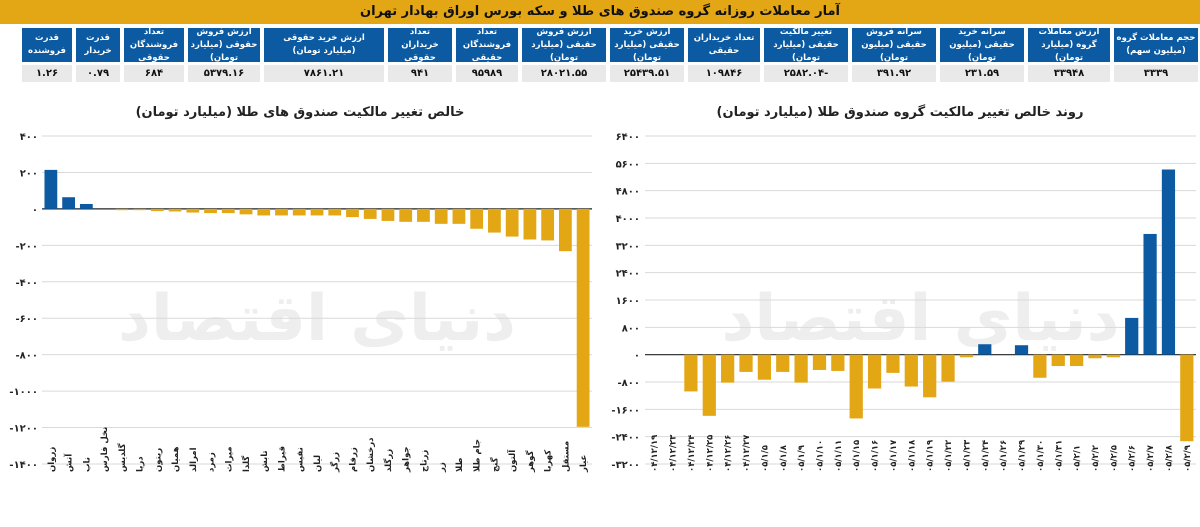 This screenshot has height=527, width=1200. I want to click on stat-value: ۹۴۱, so click(420, 73).